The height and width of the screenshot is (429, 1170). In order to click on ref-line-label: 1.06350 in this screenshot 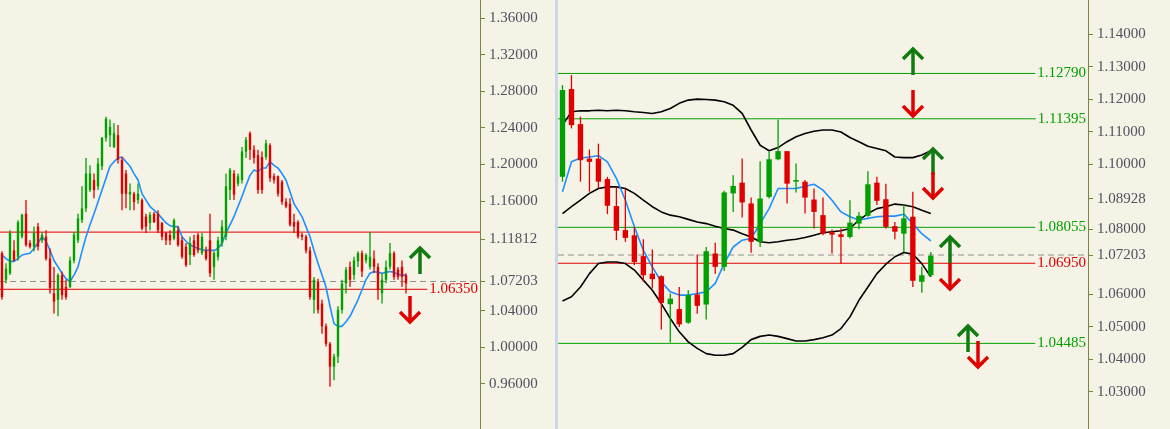, I will do `click(453, 288)`.